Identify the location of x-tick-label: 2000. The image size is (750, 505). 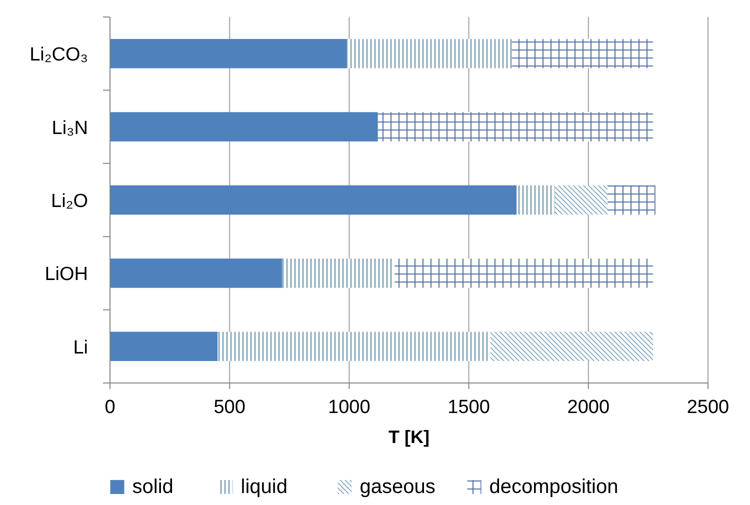
(588, 407).